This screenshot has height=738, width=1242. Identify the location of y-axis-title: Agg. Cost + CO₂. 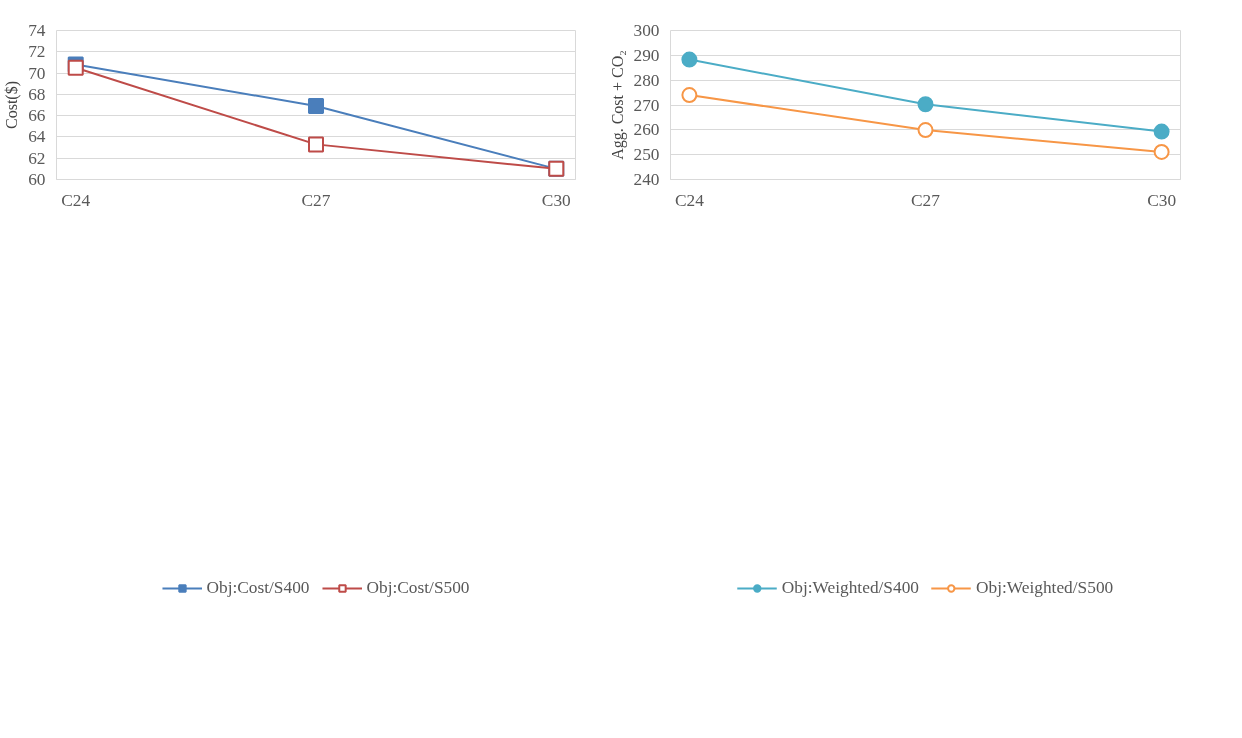
(617, 105).